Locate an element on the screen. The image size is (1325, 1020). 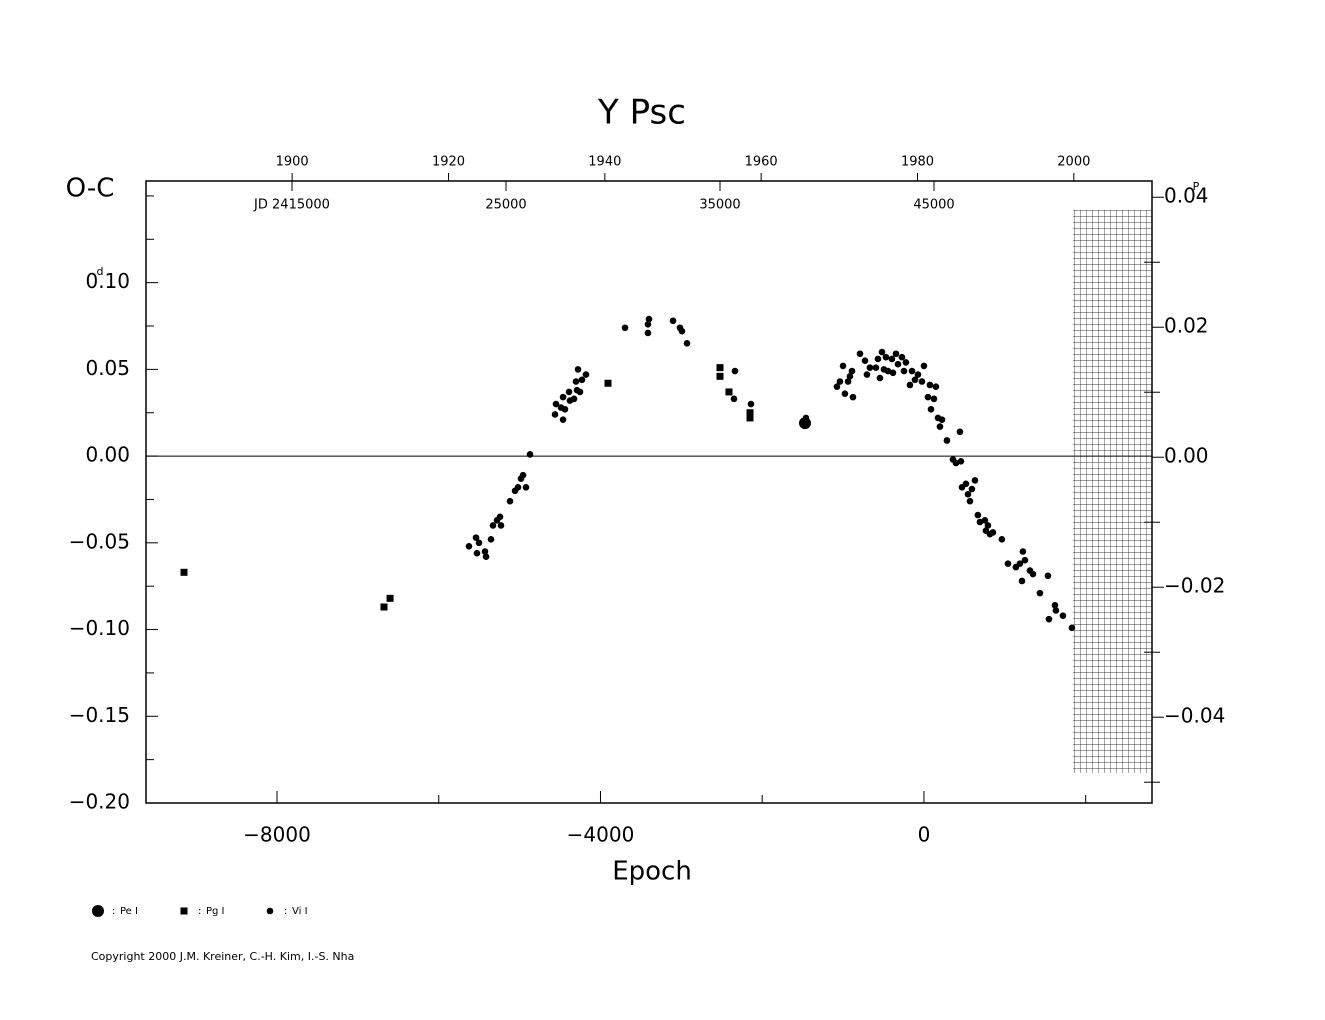
y2-tick-label: −0.02 is located at coordinates (1194, 586).